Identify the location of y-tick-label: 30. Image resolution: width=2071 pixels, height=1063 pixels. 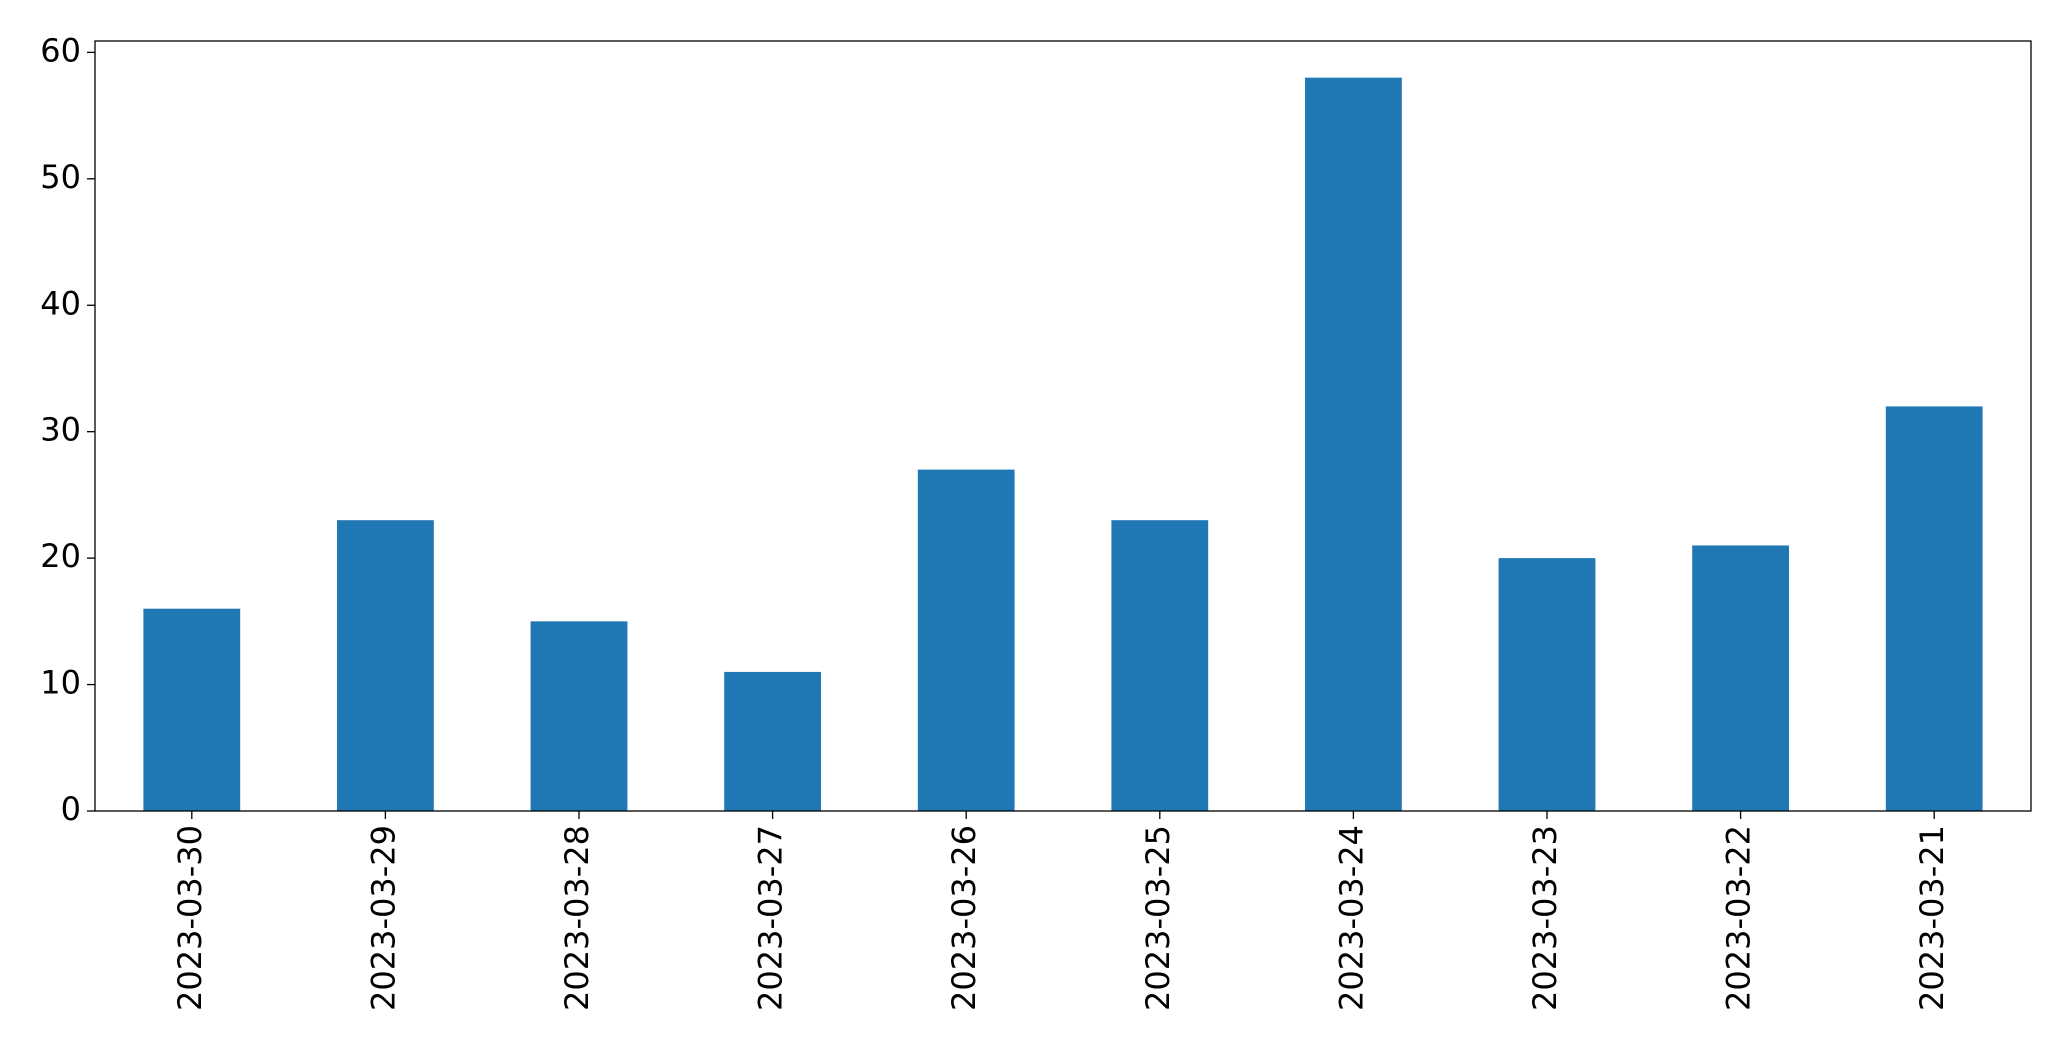
(60, 430).